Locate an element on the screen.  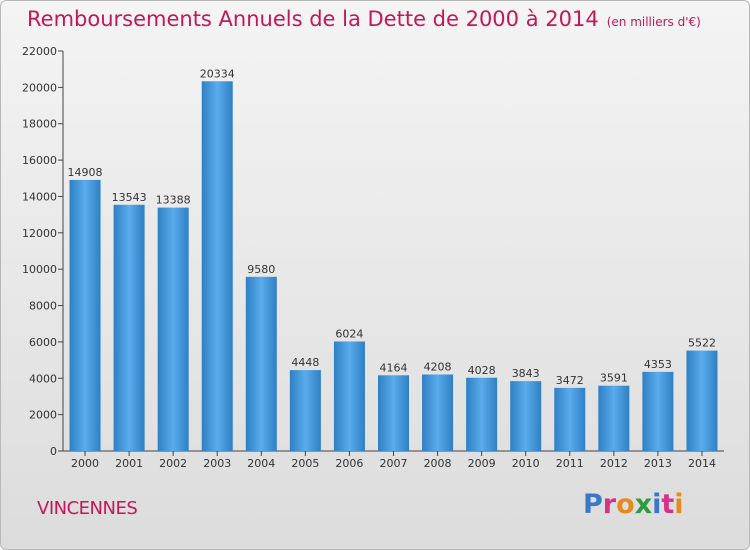
bar-2012 is located at coordinates (614, 418).